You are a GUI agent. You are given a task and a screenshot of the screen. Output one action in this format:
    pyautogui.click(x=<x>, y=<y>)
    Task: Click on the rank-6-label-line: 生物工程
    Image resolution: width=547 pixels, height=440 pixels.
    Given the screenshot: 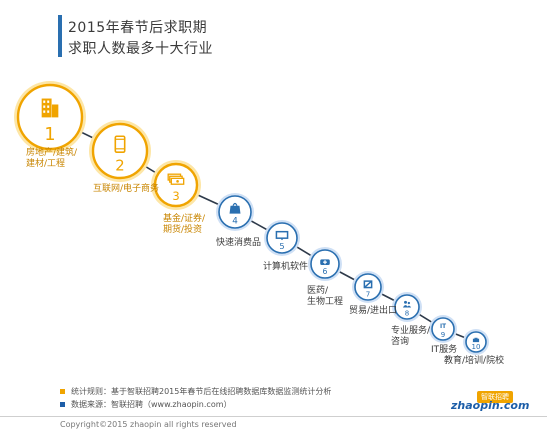 What is the action you would take?
    pyautogui.click(x=325, y=302)
    